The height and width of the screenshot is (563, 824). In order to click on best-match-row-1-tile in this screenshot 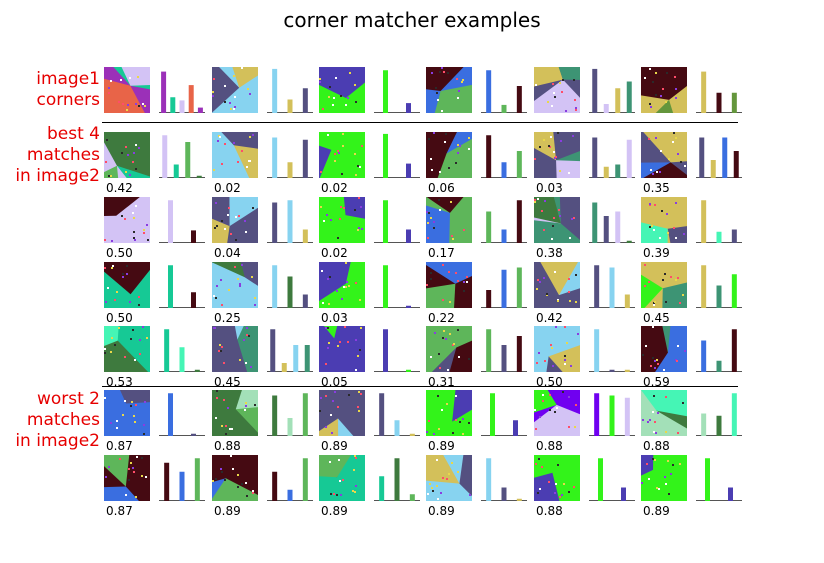, I will do `click(127, 155)`.